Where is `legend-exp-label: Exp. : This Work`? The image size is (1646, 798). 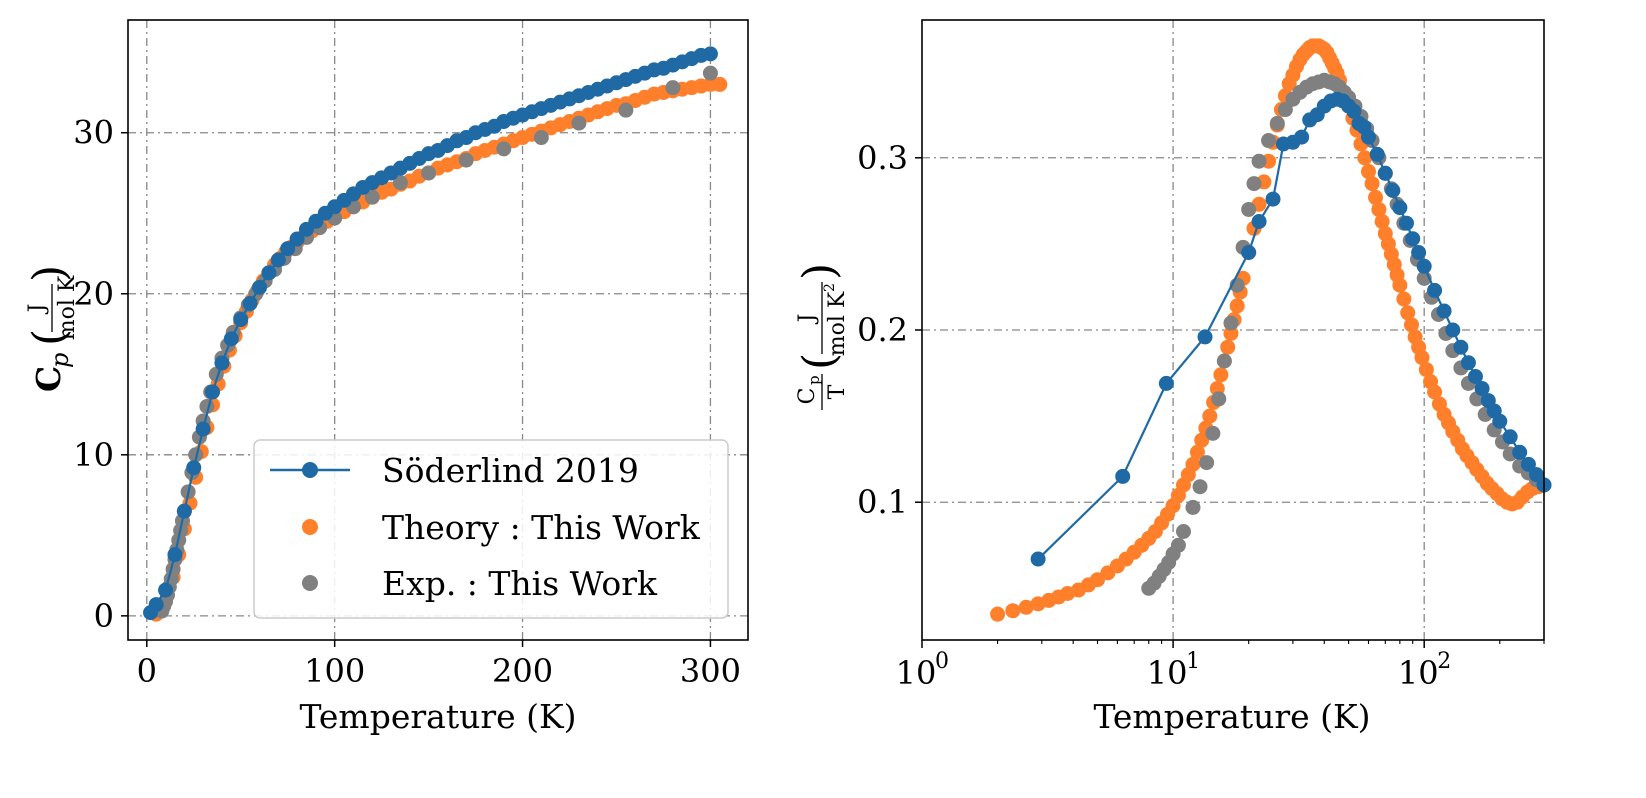 legend-exp-label: Exp. : This Work is located at coordinates (520, 583).